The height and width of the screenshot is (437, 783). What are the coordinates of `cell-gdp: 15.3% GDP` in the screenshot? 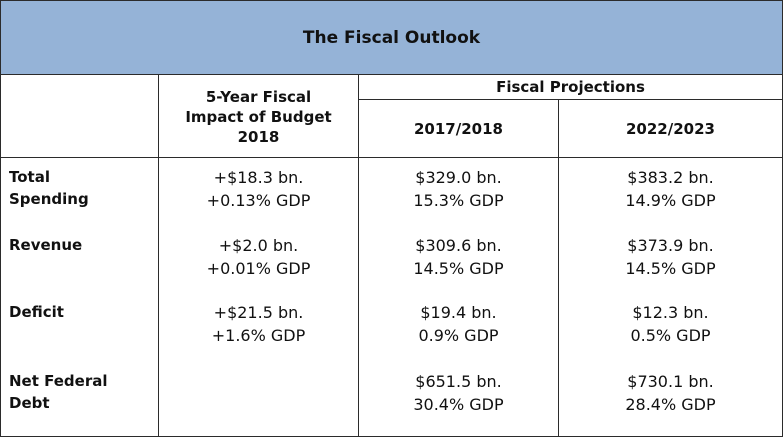 It's located at (458, 200).